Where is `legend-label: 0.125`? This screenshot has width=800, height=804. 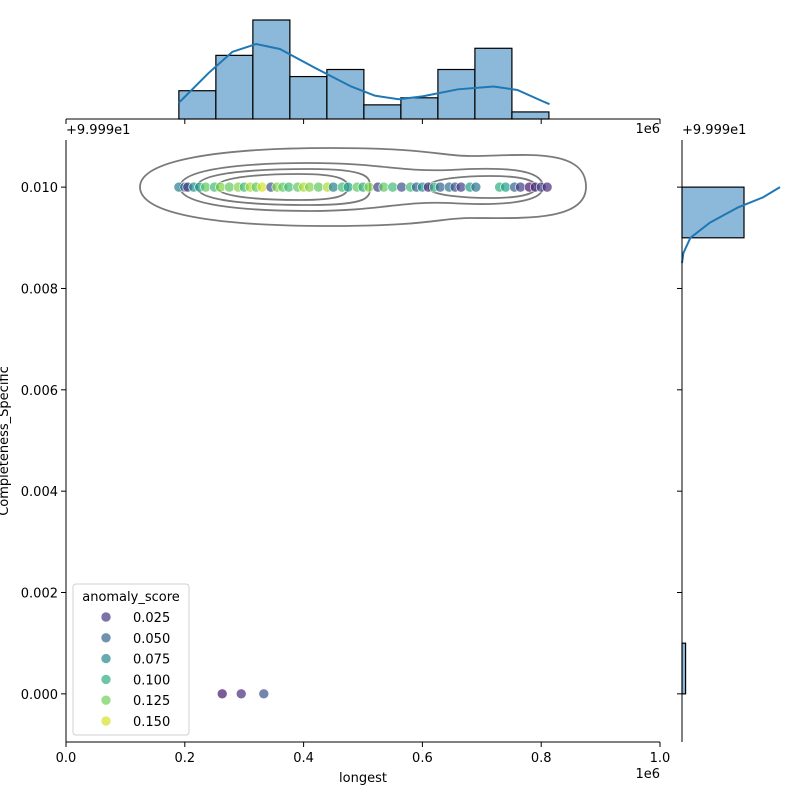 legend-label: 0.125 is located at coordinates (151, 701).